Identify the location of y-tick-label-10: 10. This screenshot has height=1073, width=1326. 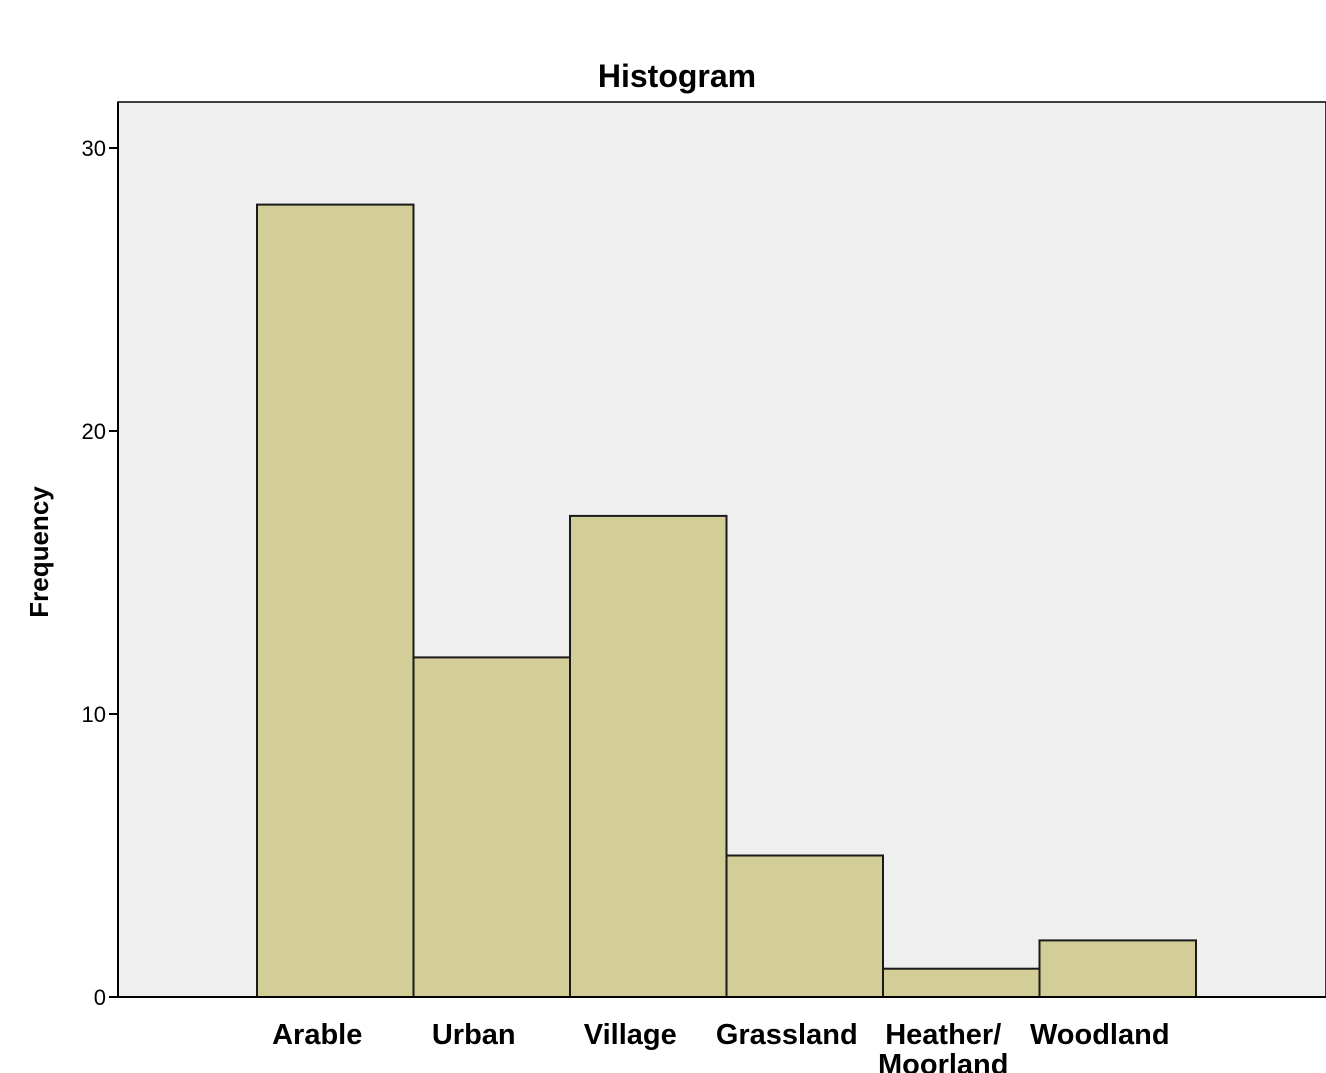
(94, 714).